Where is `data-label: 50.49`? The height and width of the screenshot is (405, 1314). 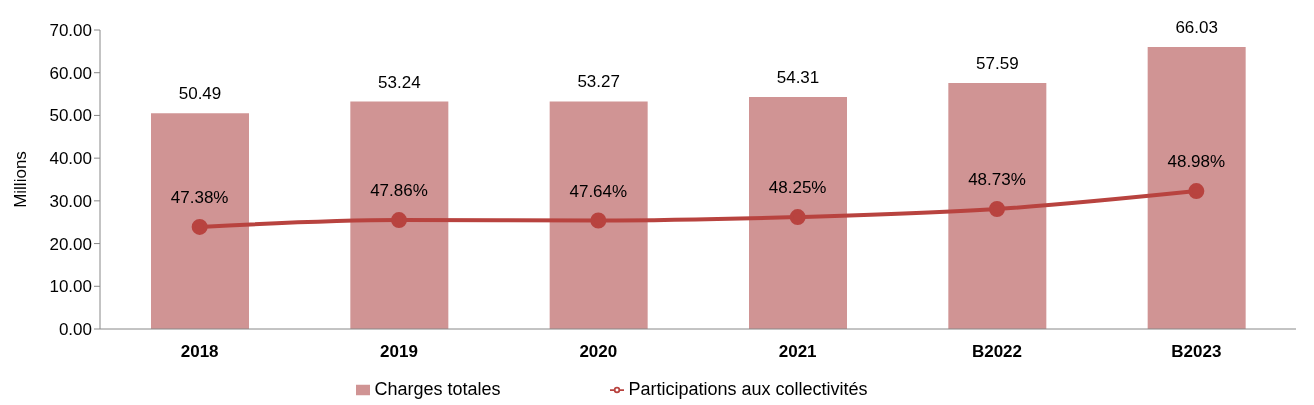 data-label: 50.49 is located at coordinates (200, 94).